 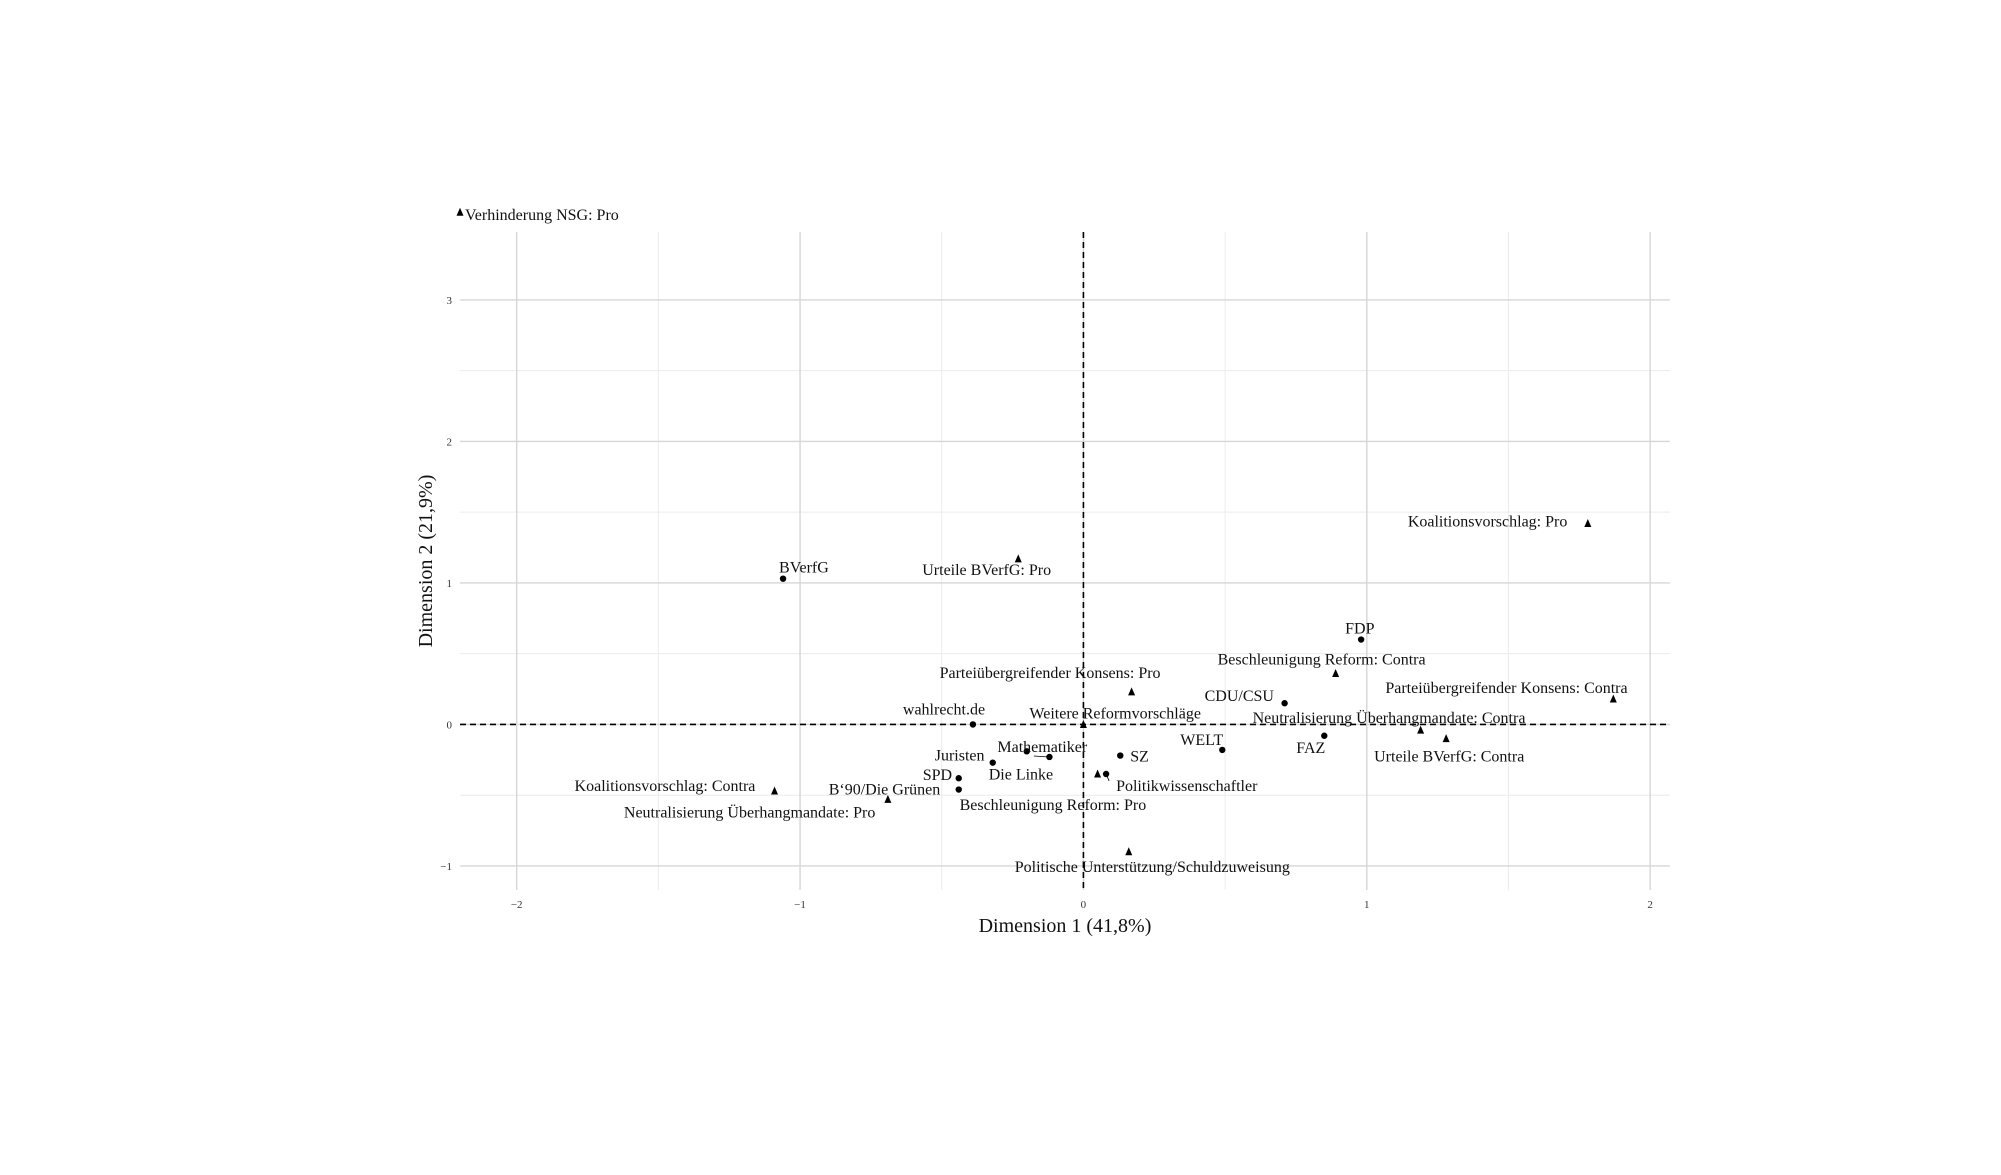 I want to click on label-urteile-bverfg-pro: Urteile BVerfG: Pro, so click(x=986, y=570).